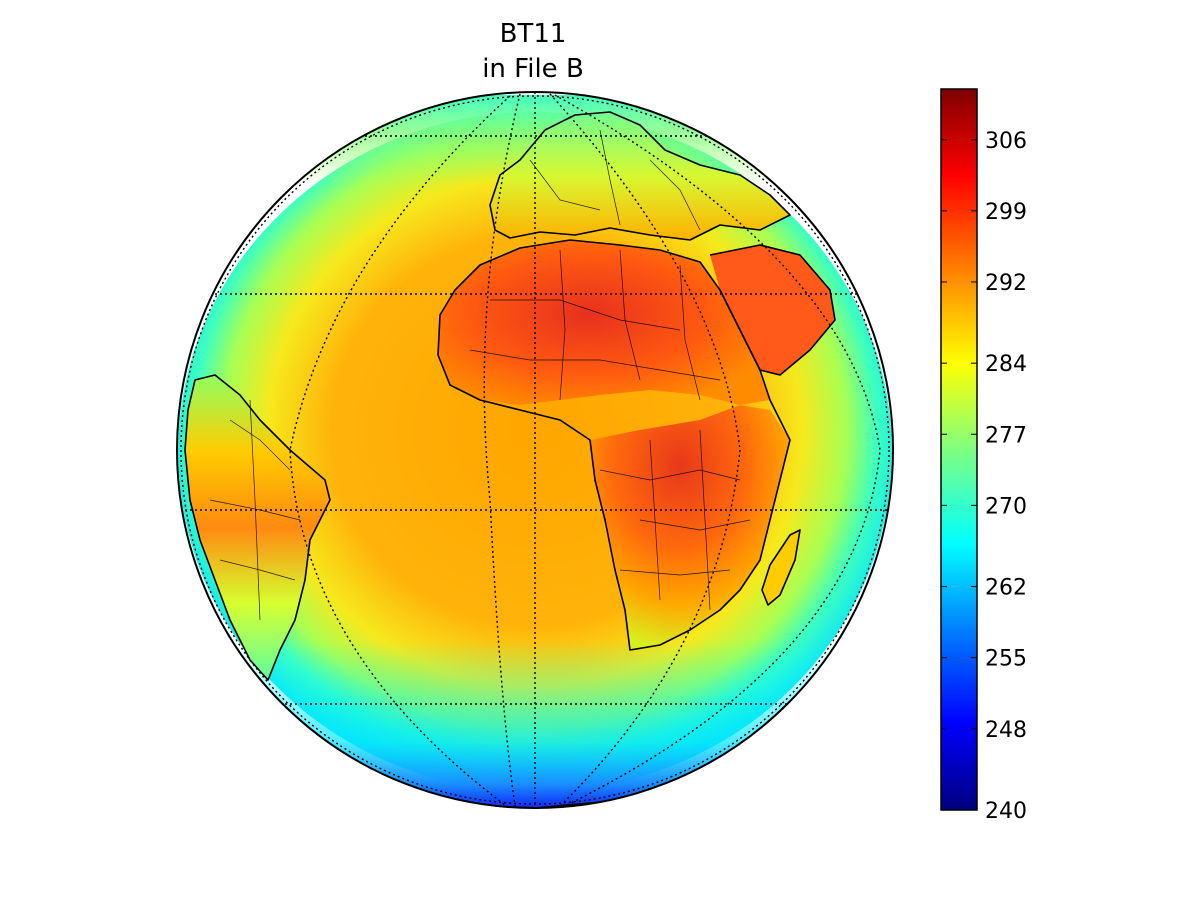  What do you see at coordinates (1006, 659) in the screenshot?
I see `colorbar-tick-label: 255` at bounding box center [1006, 659].